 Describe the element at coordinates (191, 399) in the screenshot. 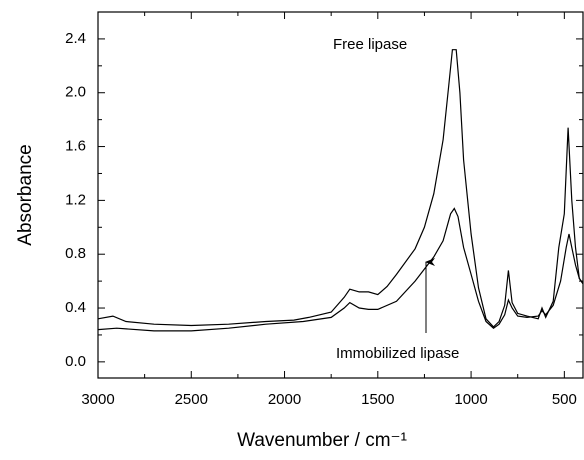

I see `x-tick-label: 2500` at that location.